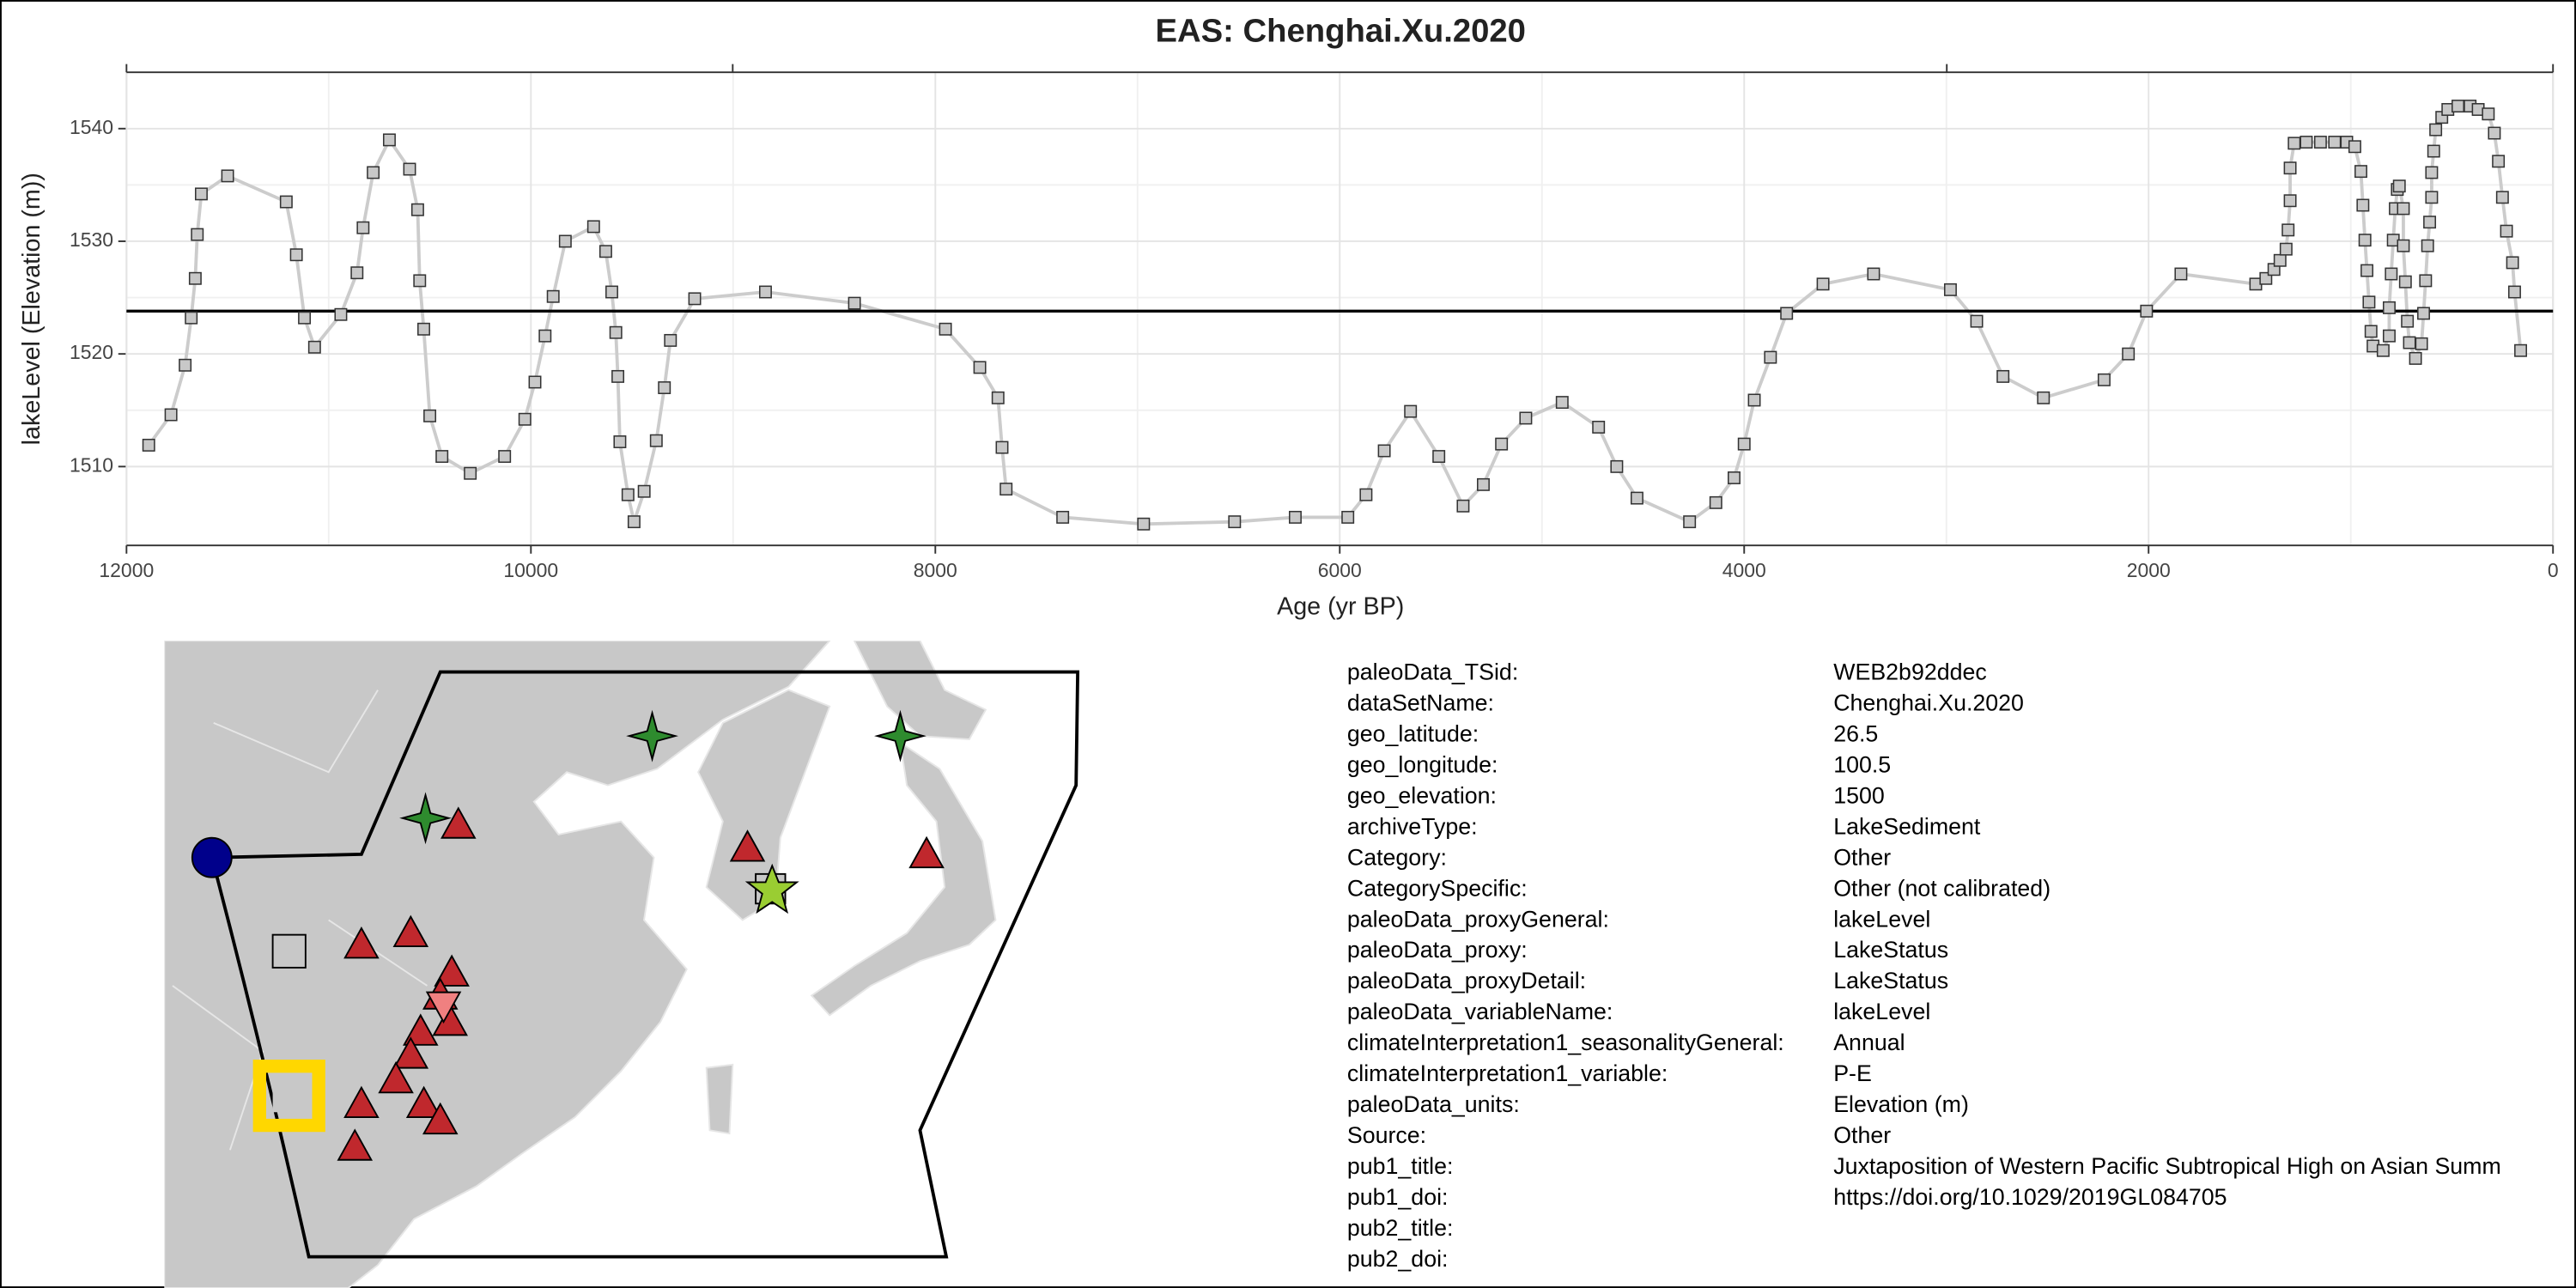 The width and height of the screenshot is (2576, 1288). What do you see at coordinates (1433, 672) in the screenshot?
I see `metadata-key: paleoData_TSid:` at bounding box center [1433, 672].